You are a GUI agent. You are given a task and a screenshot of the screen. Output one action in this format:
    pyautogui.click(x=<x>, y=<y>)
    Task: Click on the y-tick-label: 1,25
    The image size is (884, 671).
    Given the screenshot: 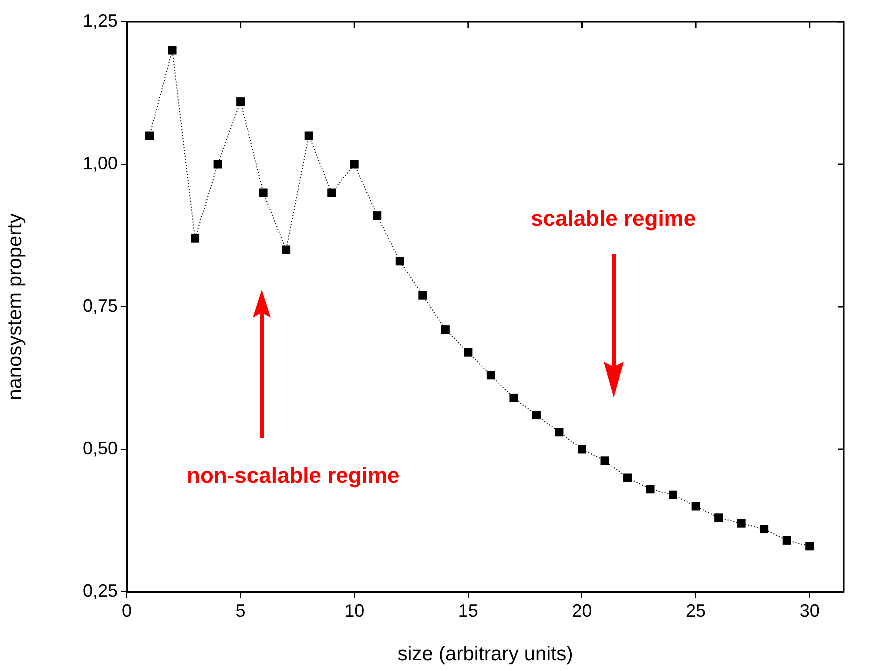 What is the action you would take?
    pyautogui.click(x=100, y=20)
    